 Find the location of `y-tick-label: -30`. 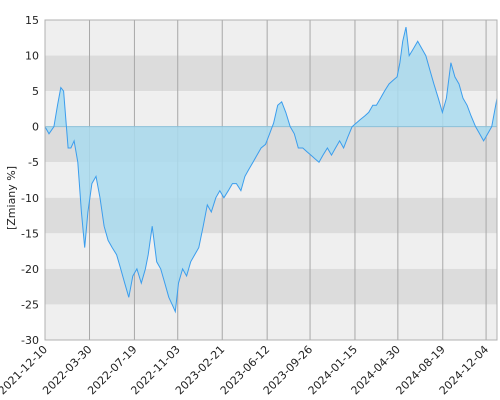

y-tick-label: -30 is located at coordinates (30, 340).